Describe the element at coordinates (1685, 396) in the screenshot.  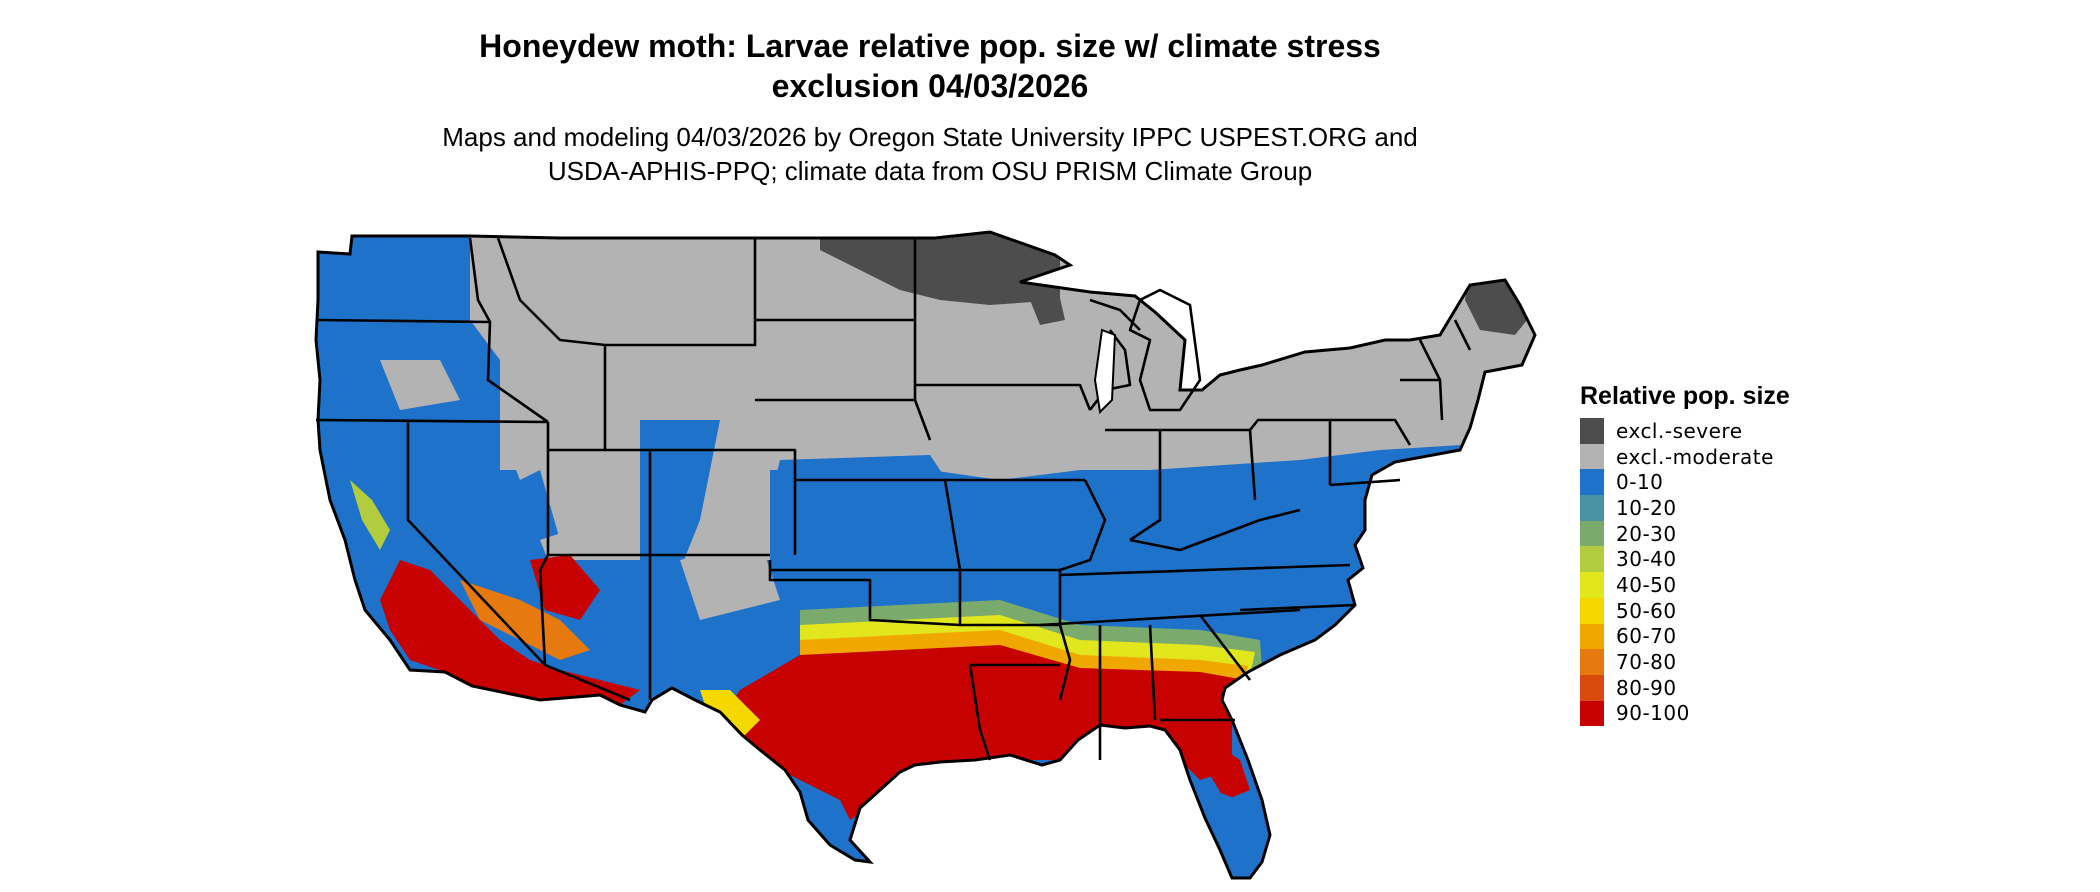
I see `legend-title: Relative pop. size` at that location.